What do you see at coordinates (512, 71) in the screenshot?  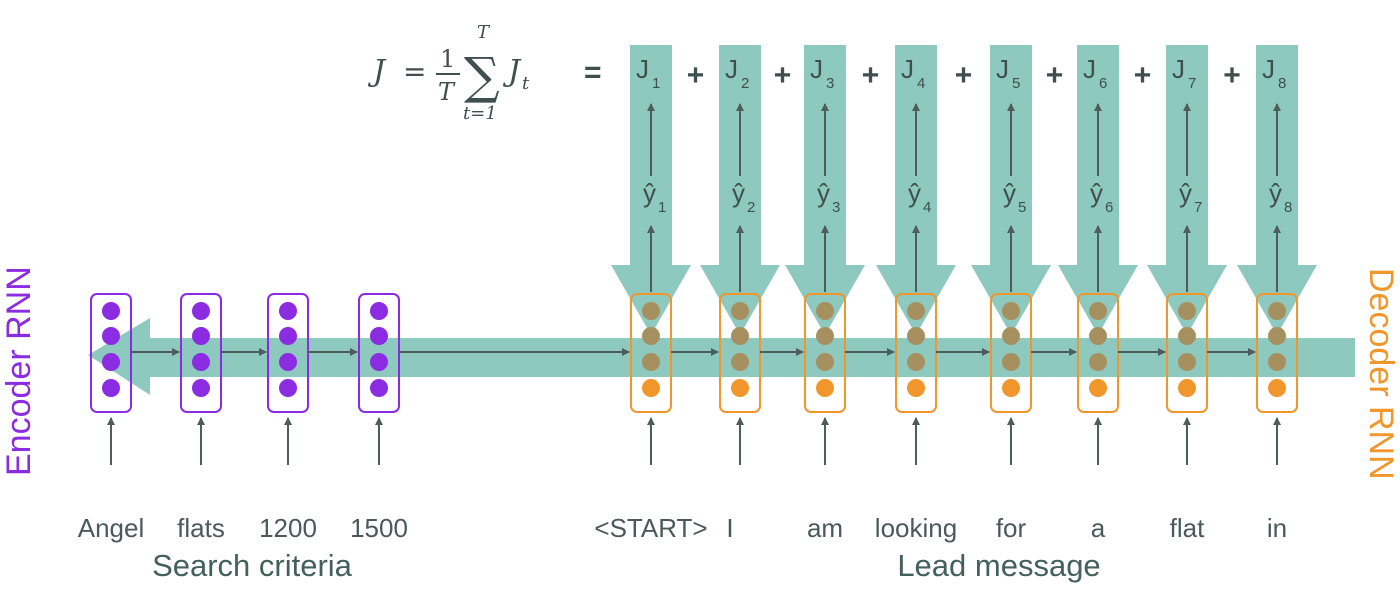 I see `loss-term: J` at bounding box center [512, 71].